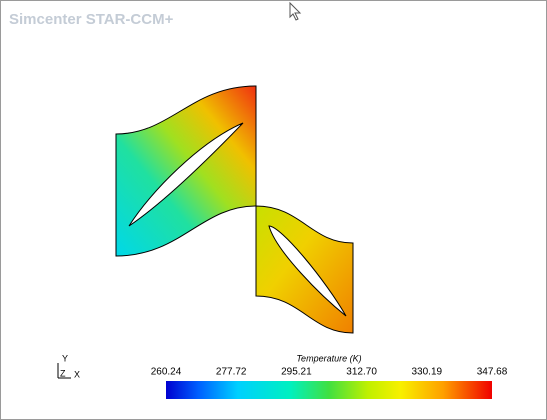  What do you see at coordinates (427, 372) in the screenshot?
I see `legend-tick-label: 330.19` at bounding box center [427, 372].